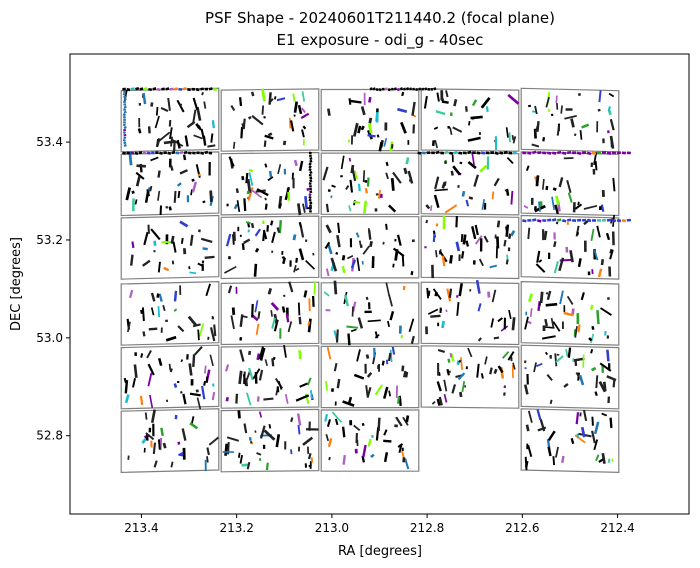  Describe the element at coordinates (141, 528) in the screenshot. I see `x-tick-label: 213.4` at that location.